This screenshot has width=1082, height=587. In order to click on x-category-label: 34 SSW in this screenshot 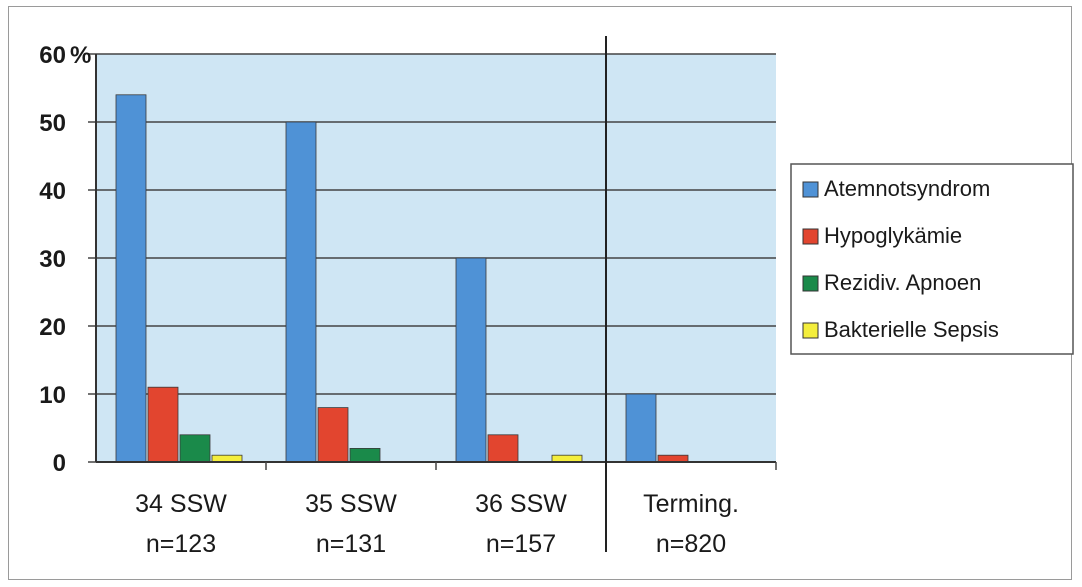, I will do `click(181, 504)`.